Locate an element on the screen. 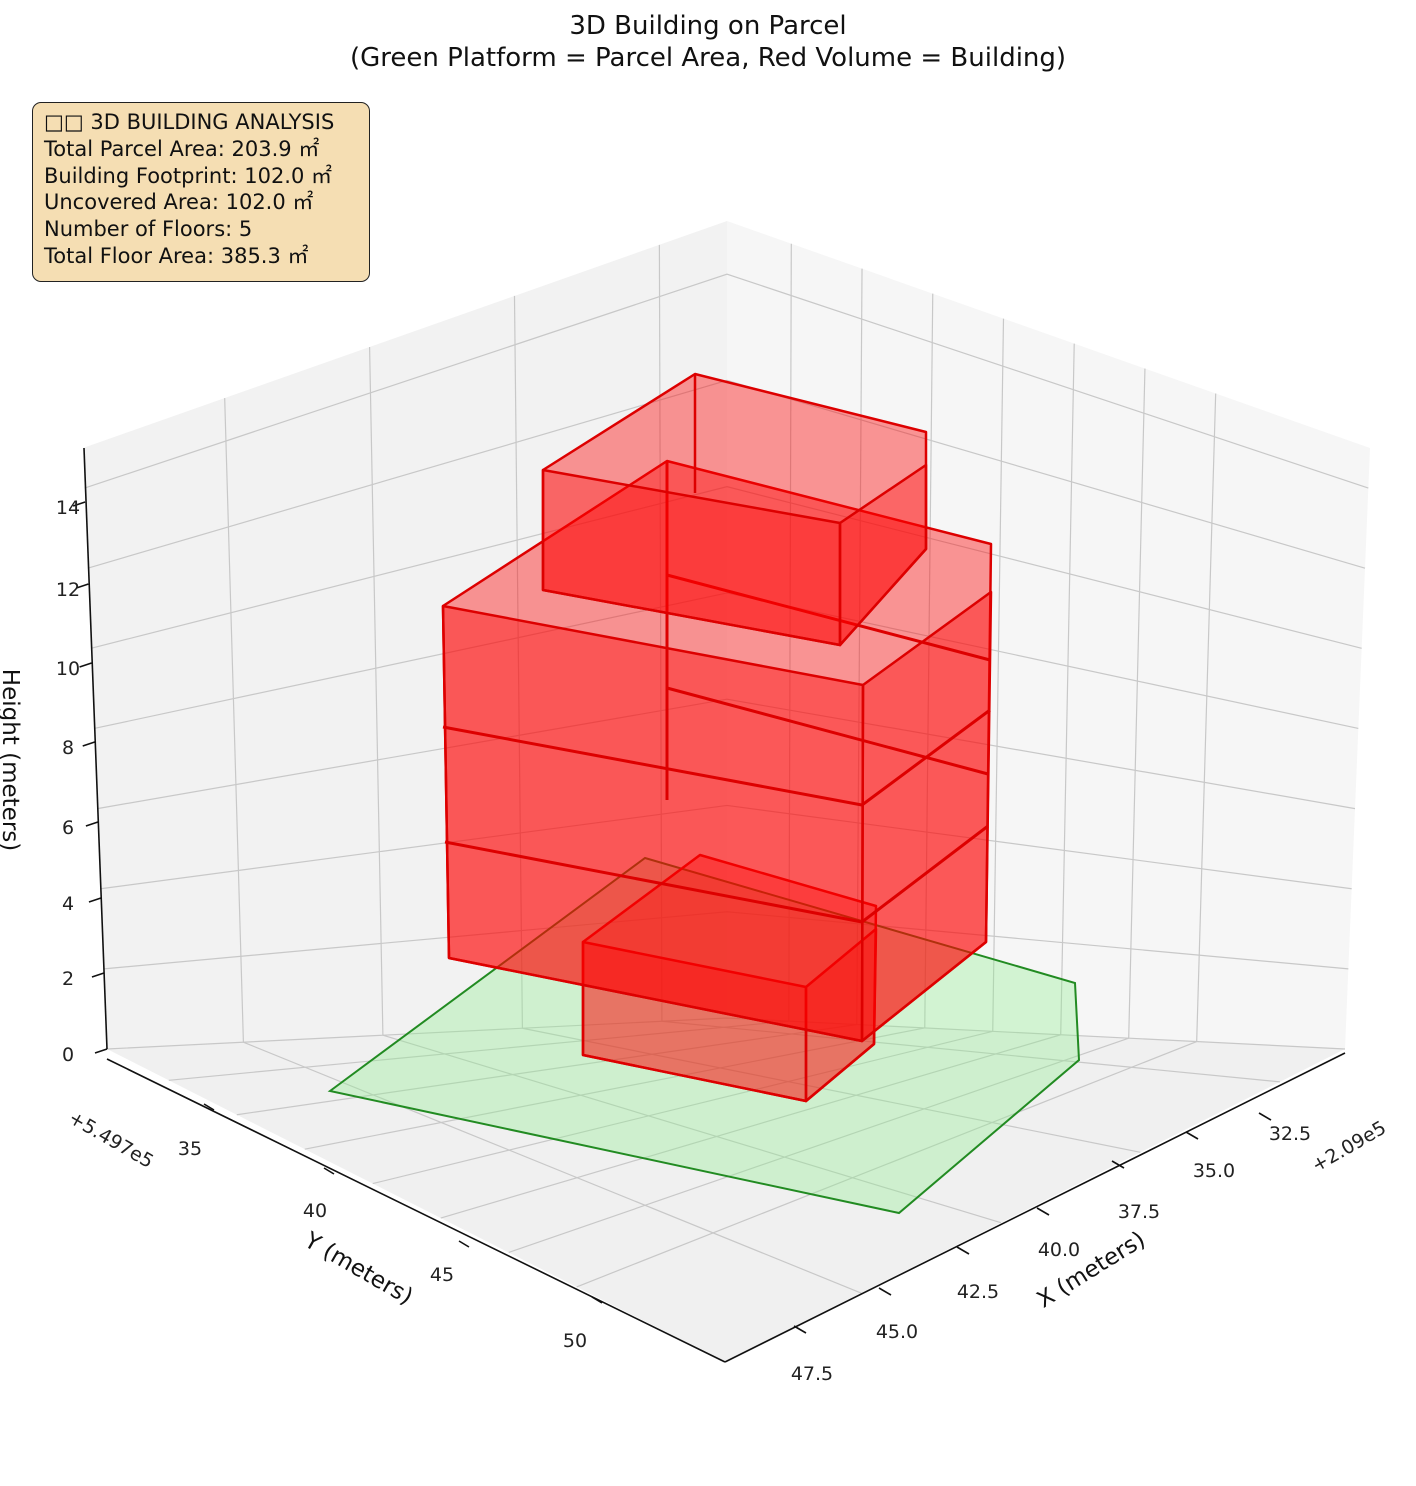 This screenshot has width=1416, height=1486. z-tick-label: 12 is located at coordinates (68, 590).